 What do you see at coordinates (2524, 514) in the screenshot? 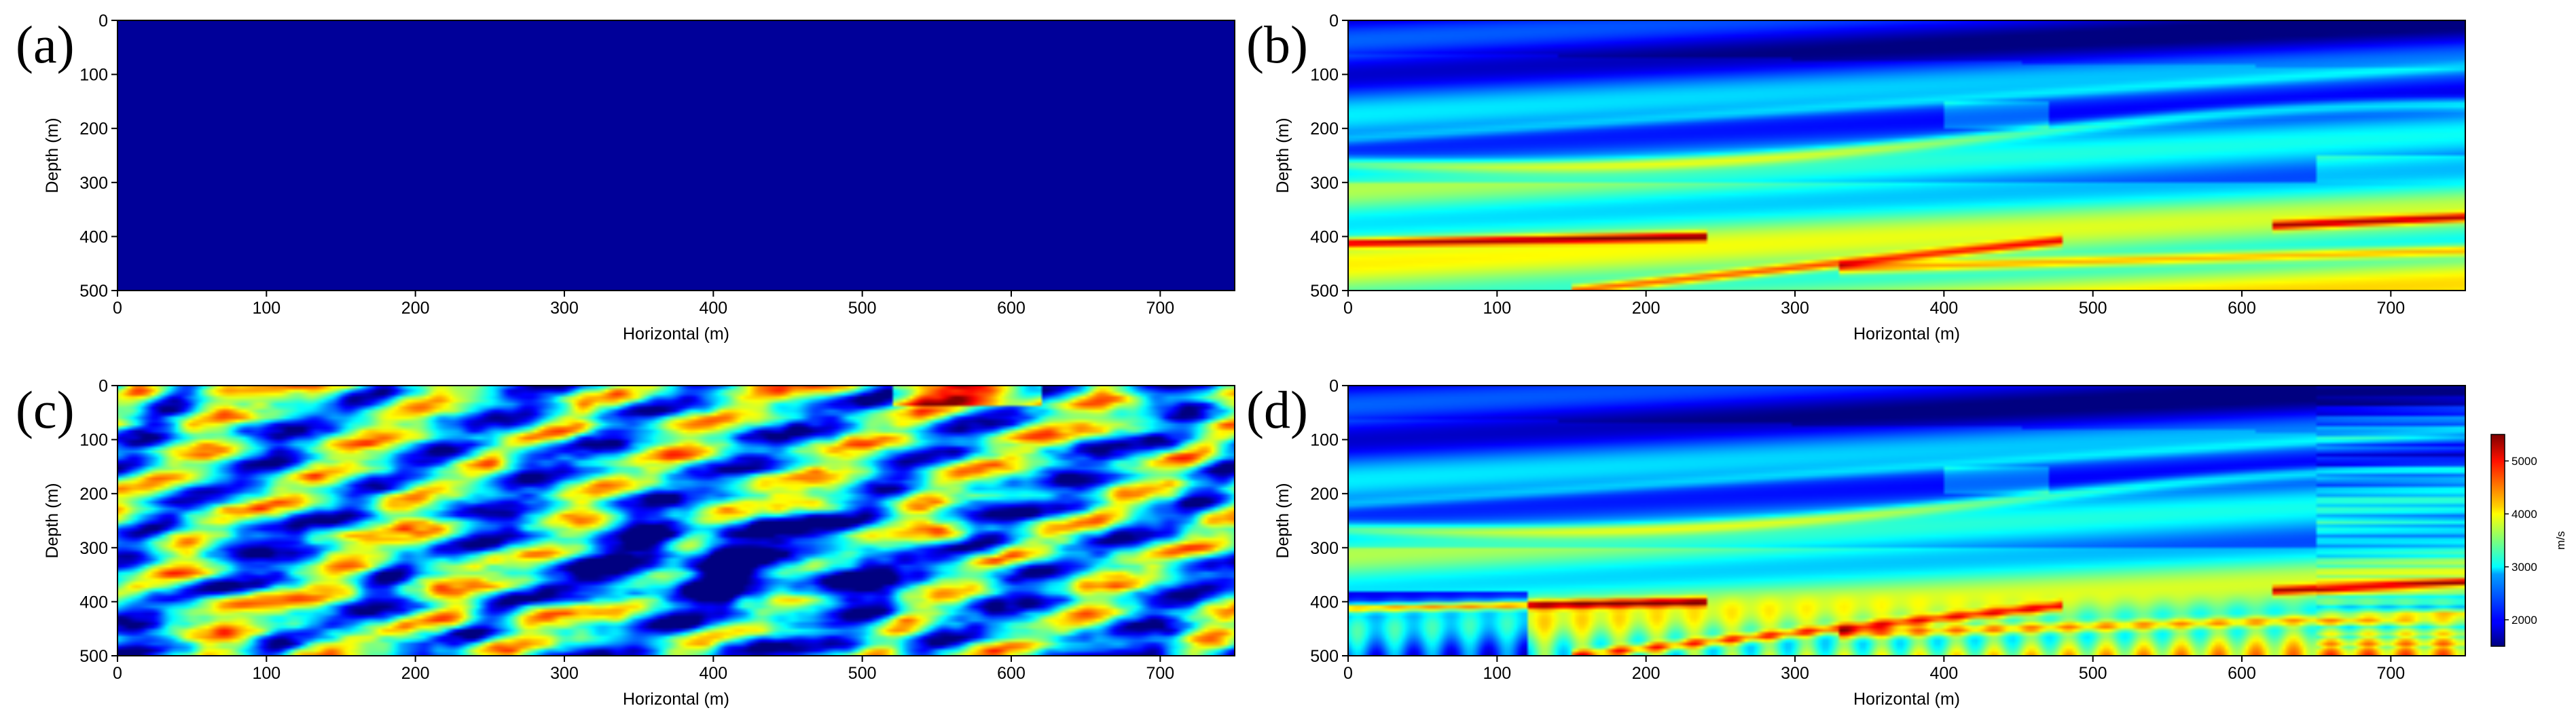
I see `colorbar-tick-label: 4000` at bounding box center [2524, 514].